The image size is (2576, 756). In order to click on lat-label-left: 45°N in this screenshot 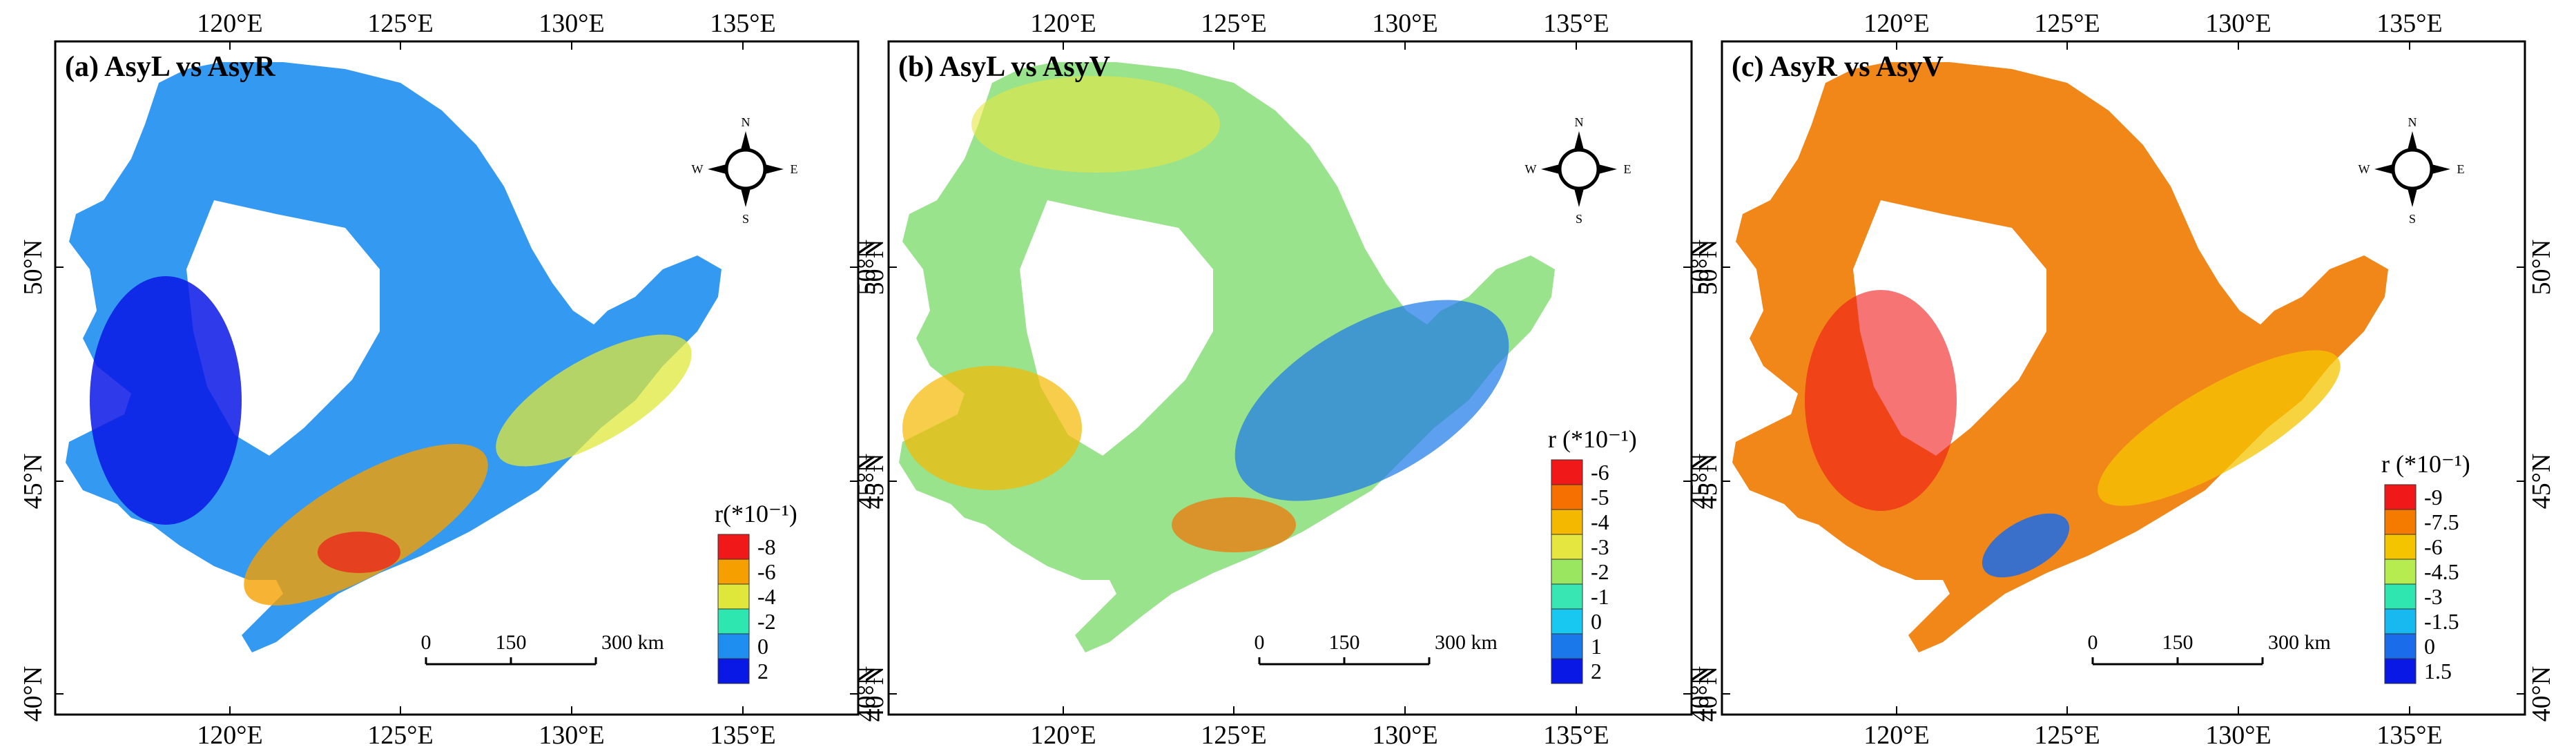, I will do `click(866, 482)`.